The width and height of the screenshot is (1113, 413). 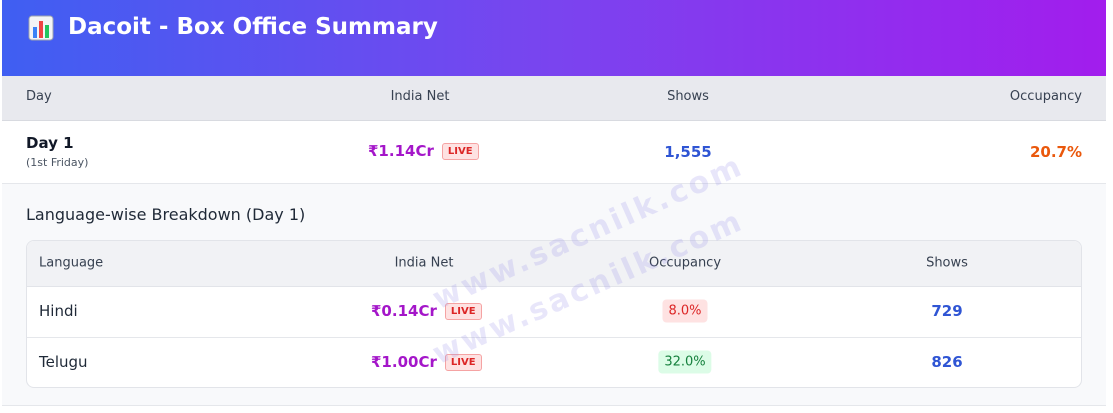 I want to click on shows: 729, so click(x=947, y=311).